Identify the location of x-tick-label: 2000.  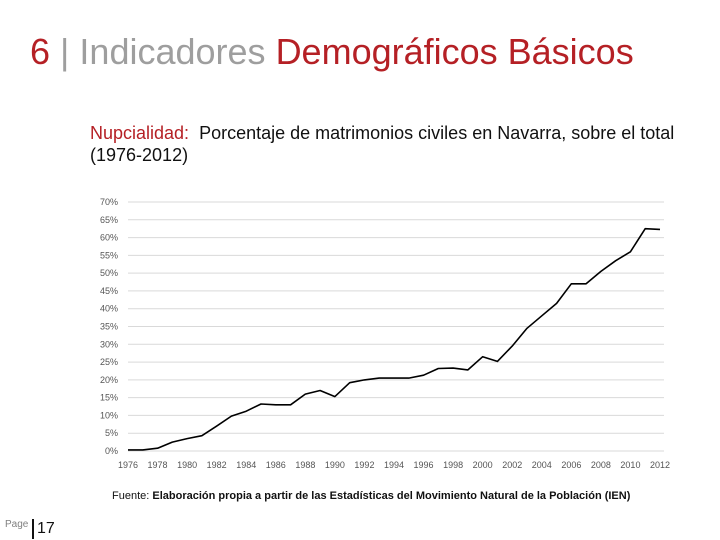
(483, 465).